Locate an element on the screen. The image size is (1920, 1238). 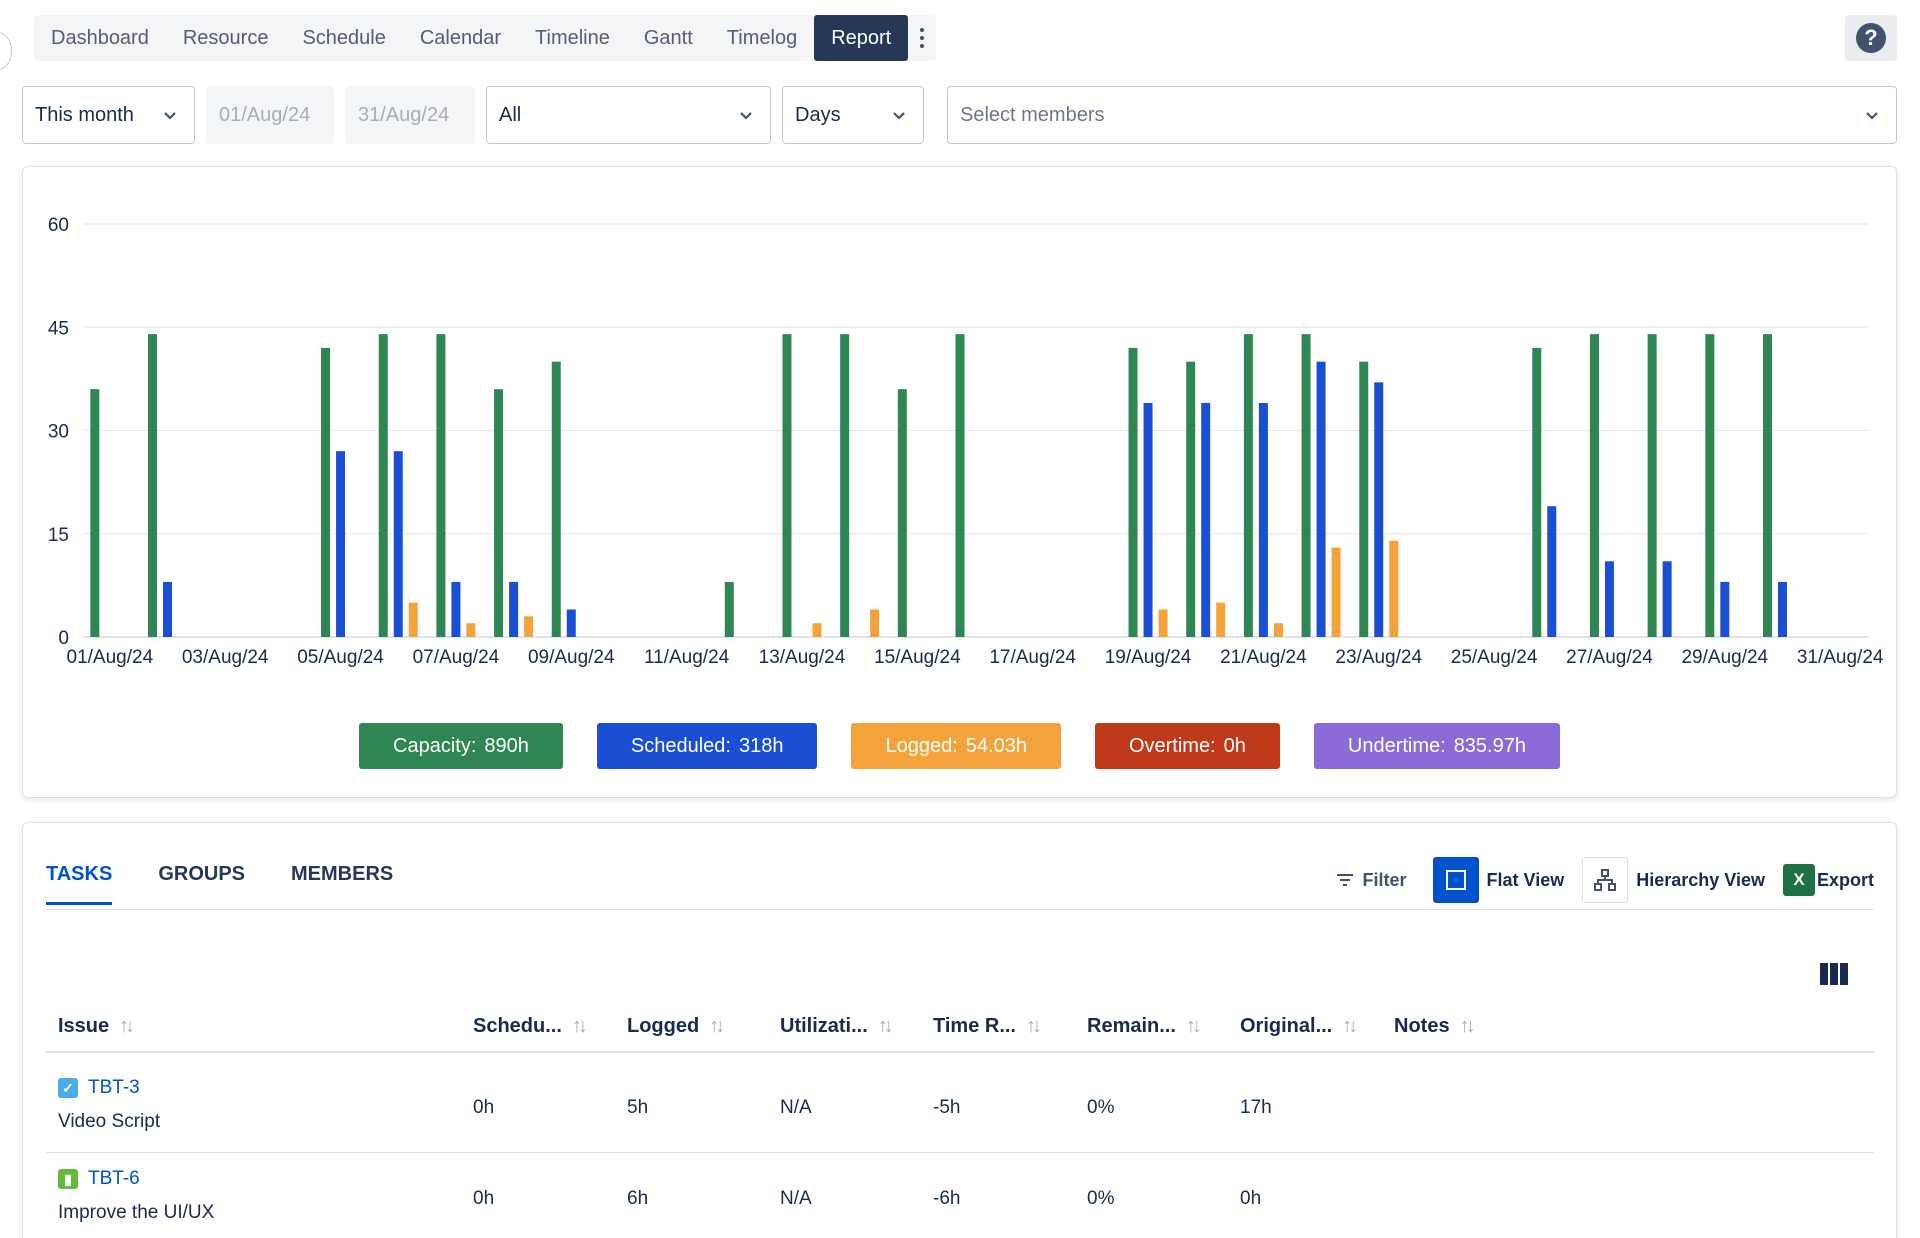
table-toolbar: Filter Flat View Hierarchy View X Export is located at coordinates (1604, 880).